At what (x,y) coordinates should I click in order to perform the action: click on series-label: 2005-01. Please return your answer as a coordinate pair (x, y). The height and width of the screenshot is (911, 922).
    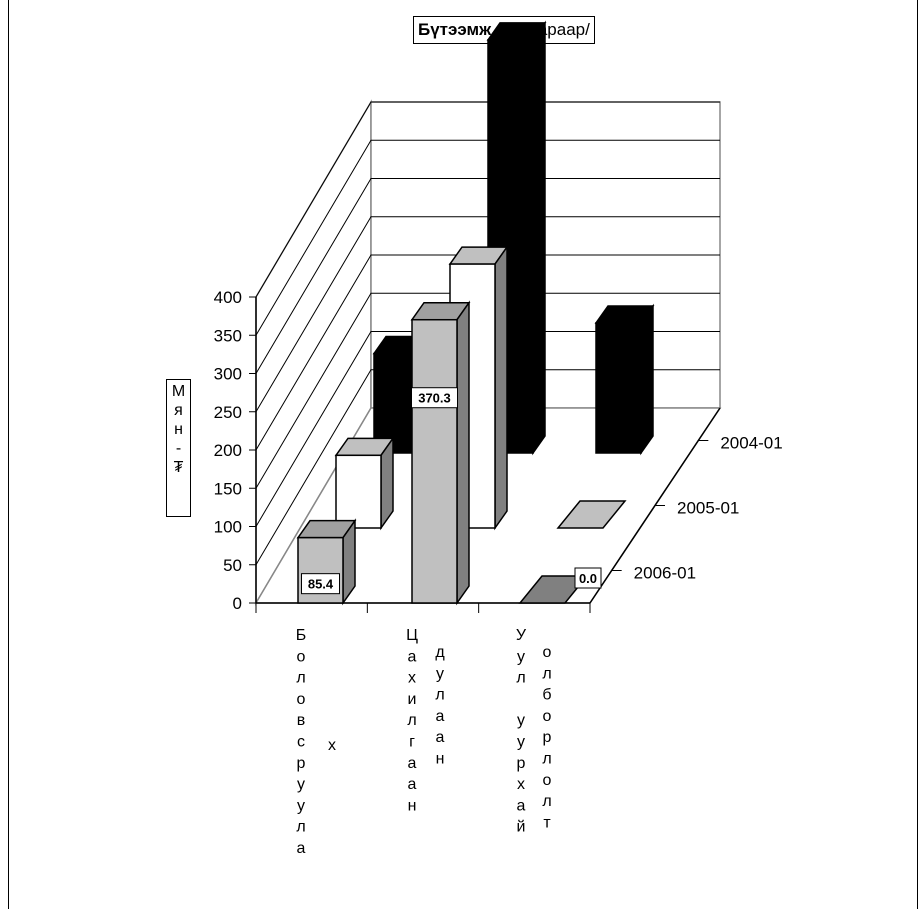
    Looking at the image, I should click on (708, 508).